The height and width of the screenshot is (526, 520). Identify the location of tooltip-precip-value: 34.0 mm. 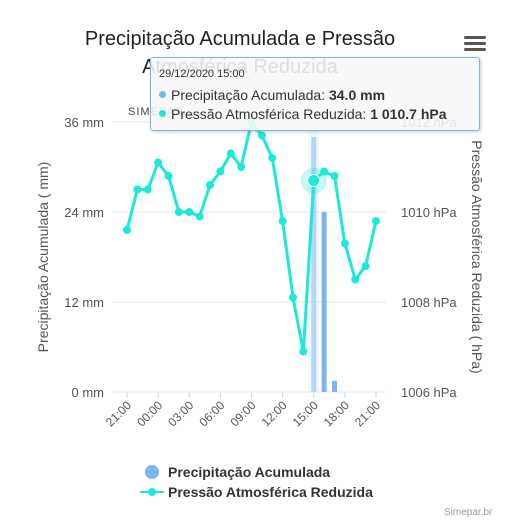
(357, 95).